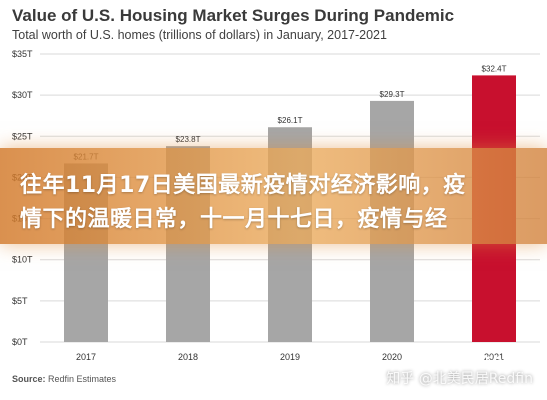  I want to click on x-tick-label: 2018, so click(188, 357).